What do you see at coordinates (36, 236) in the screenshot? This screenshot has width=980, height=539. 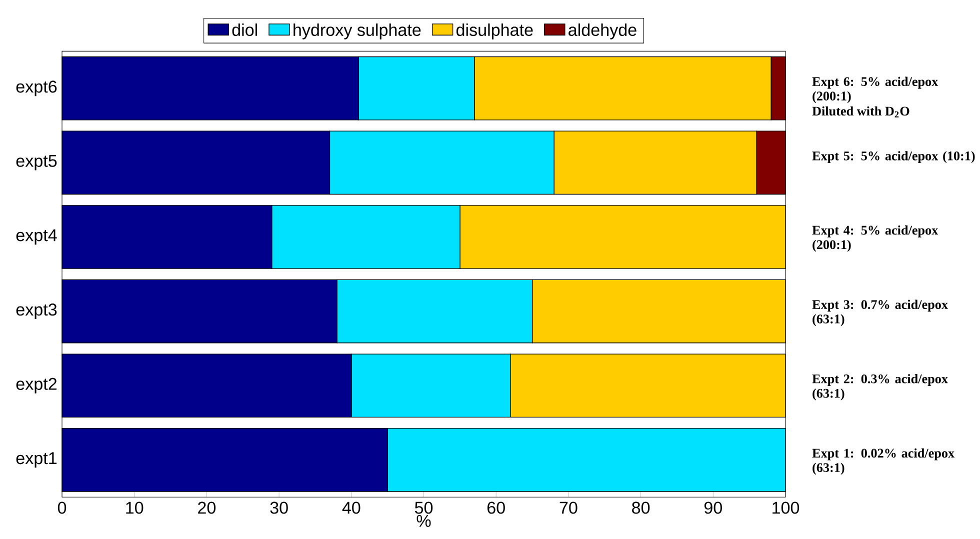 I see `y-tick-label: expt4` at bounding box center [36, 236].